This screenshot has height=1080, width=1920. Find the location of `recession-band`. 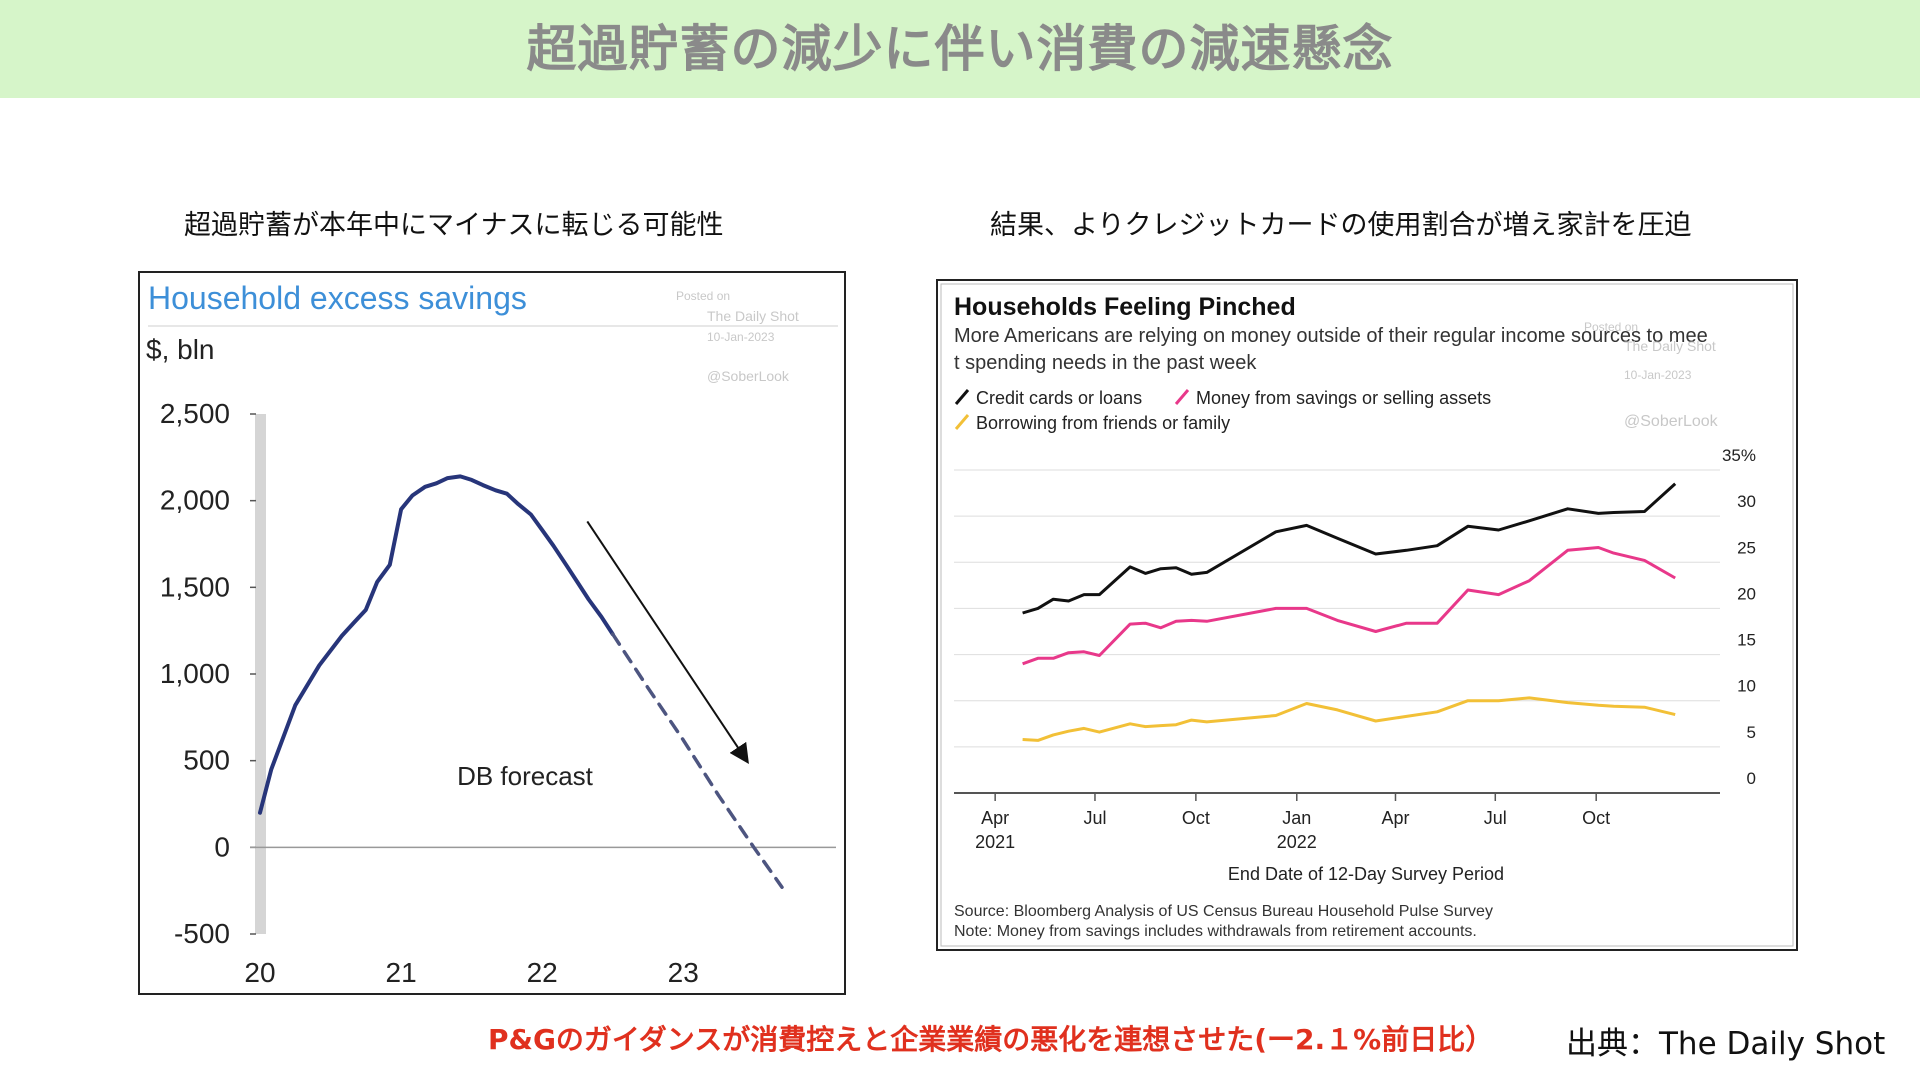

recession-band is located at coordinates (260, 674).